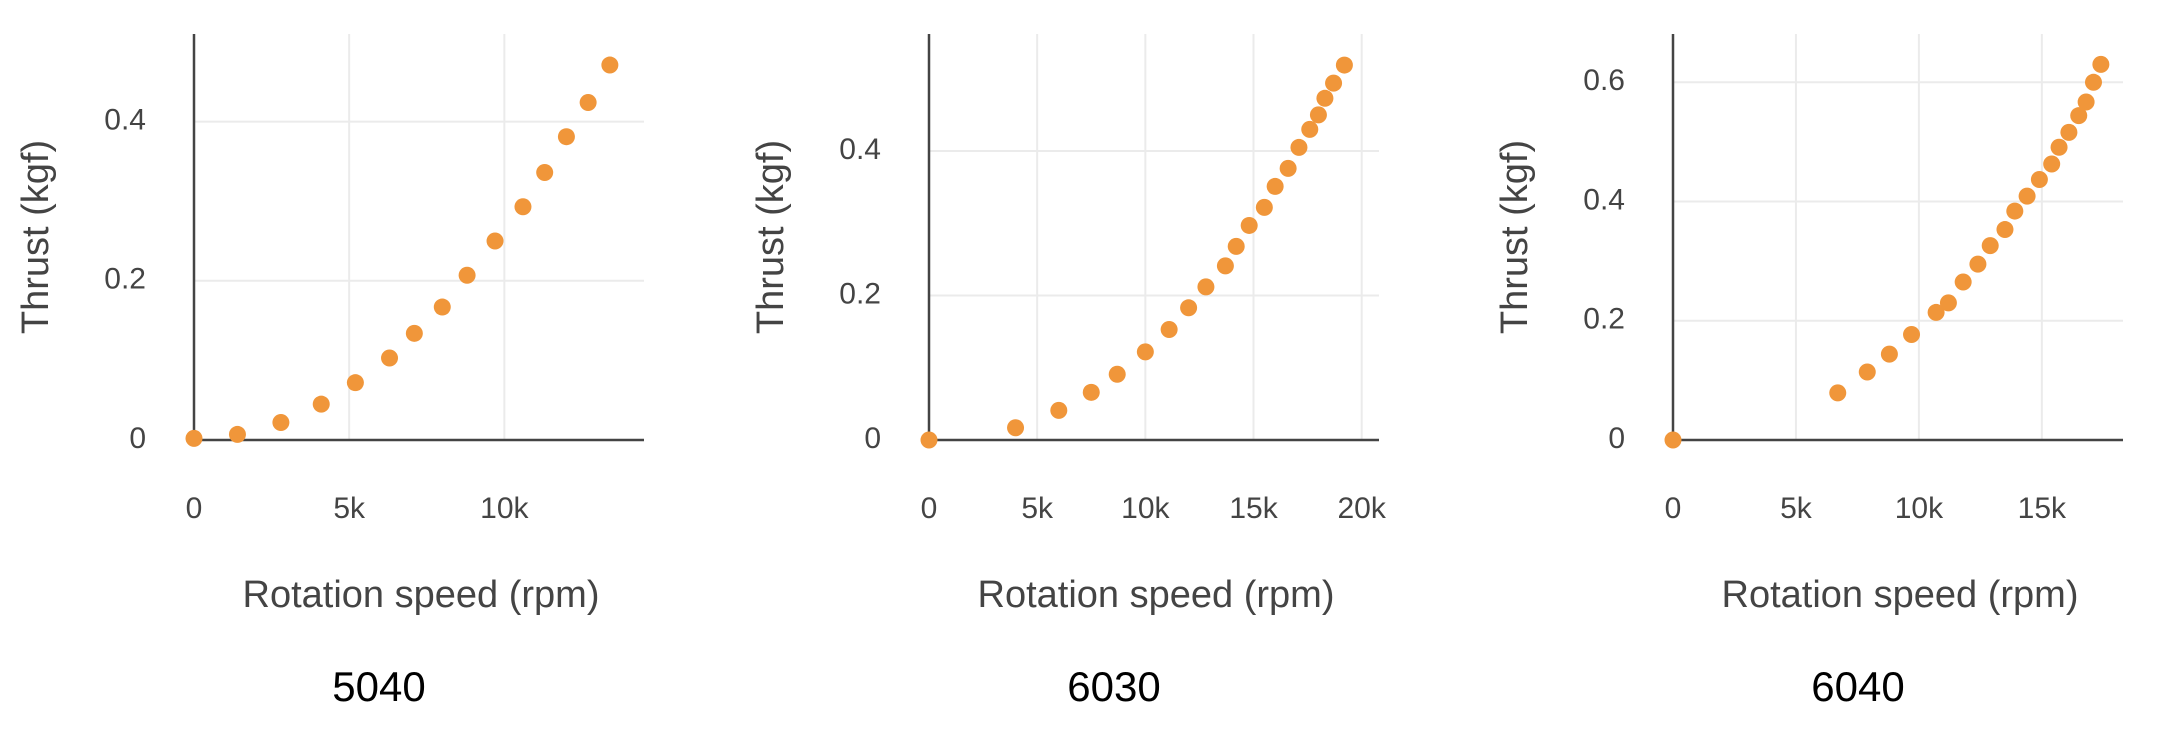 The image size is (2160, 730). What do you see at coordinates (1362, 508) in the screenshot?
I see `x-tick-label: 20k` at bounding box center [1362, 508].